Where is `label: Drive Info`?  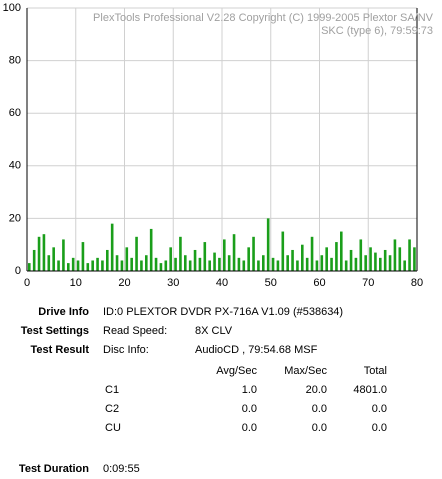
label: Drive Info is located at coordinates (63, 312).